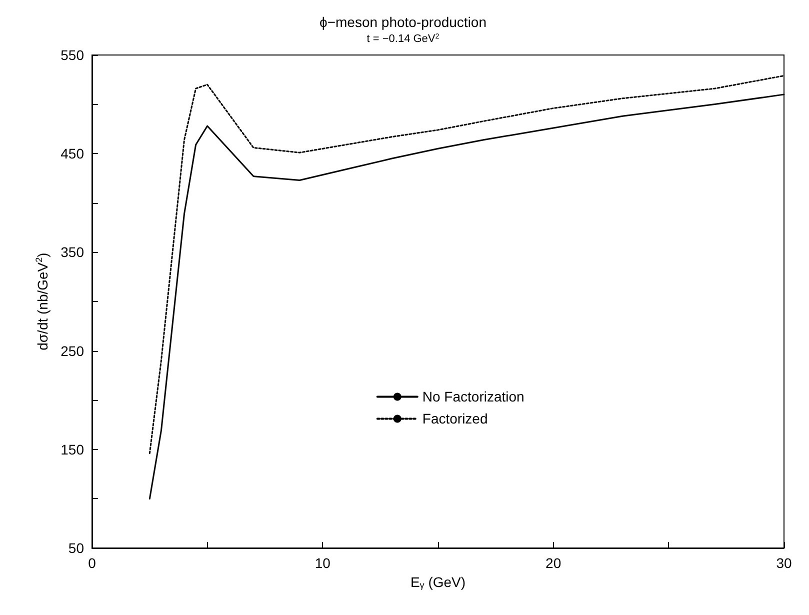 The height and width of the screenshot is (615, 809). I want to click on x-tick-label: 0, so click(92, 563).